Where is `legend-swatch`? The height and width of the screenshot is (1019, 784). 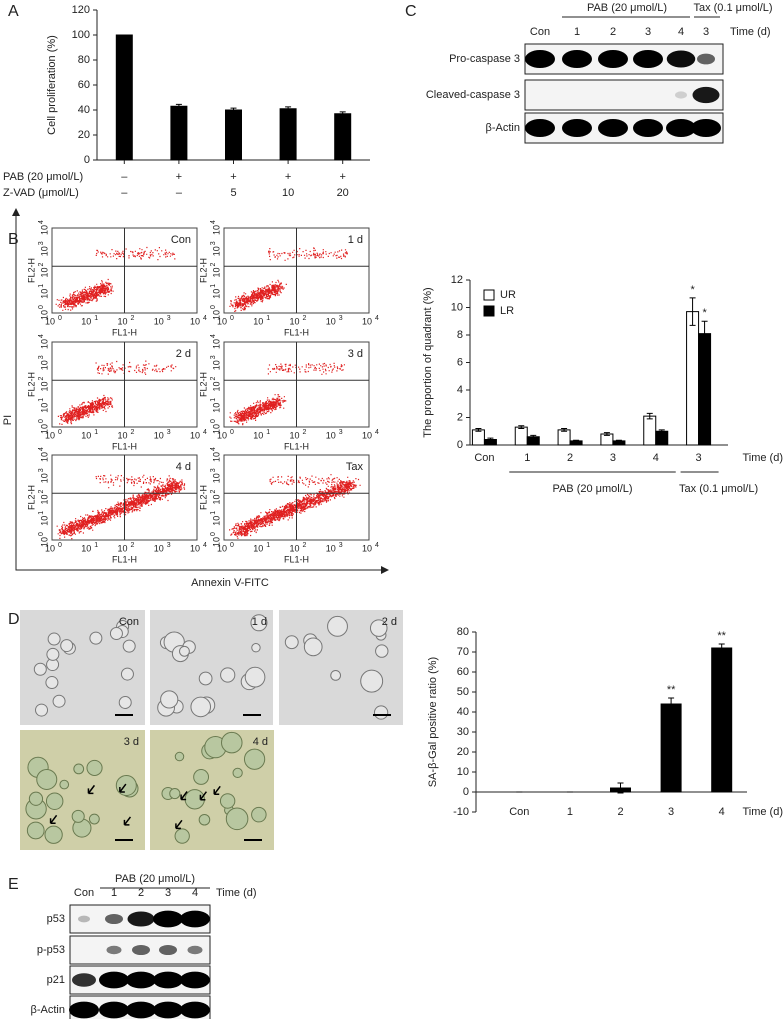 legend-swatch is located at coordinates (489, 311).